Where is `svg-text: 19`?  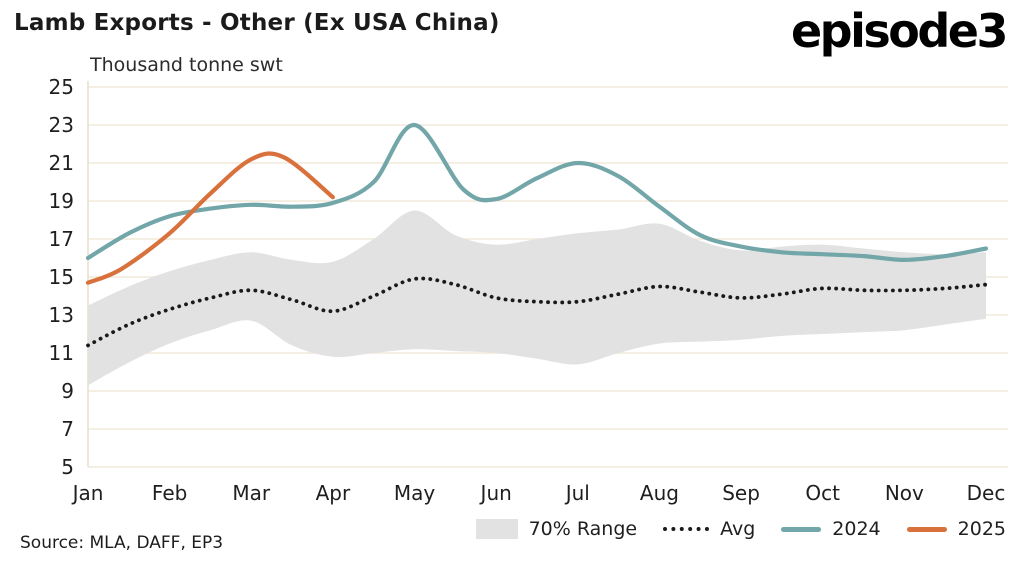 svg-text: 19 is located at coordinates (61, 201).